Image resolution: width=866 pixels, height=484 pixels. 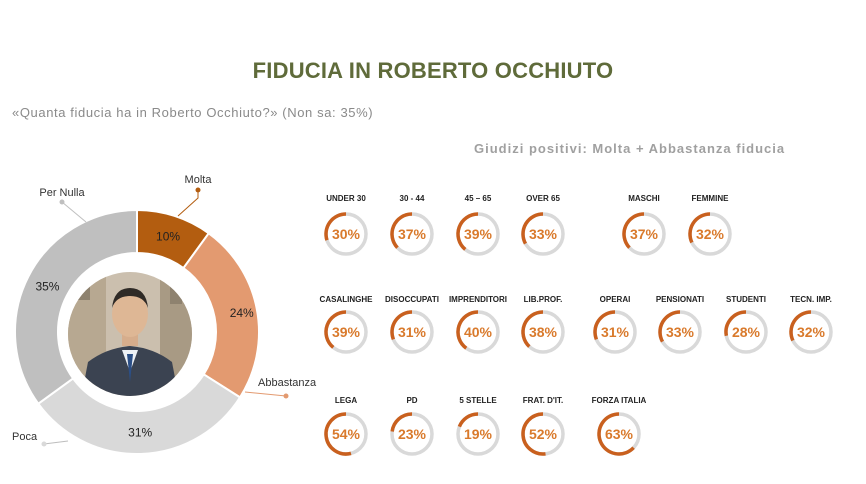 I want to click on gauge-under-30: 30%, so click(x=346, y=234).